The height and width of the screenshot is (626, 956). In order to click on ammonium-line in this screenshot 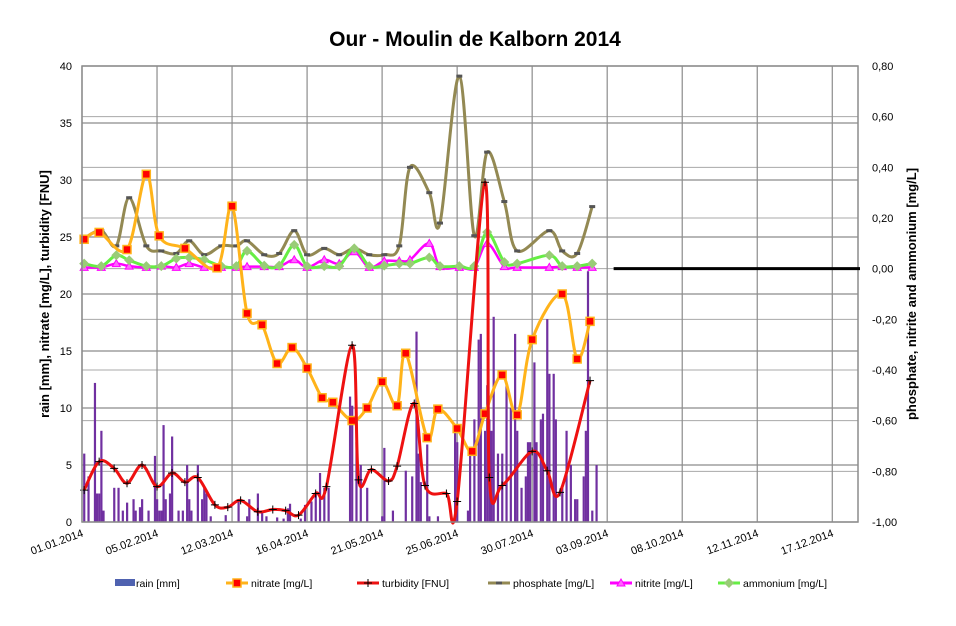, I will do `click(338, 250)`.